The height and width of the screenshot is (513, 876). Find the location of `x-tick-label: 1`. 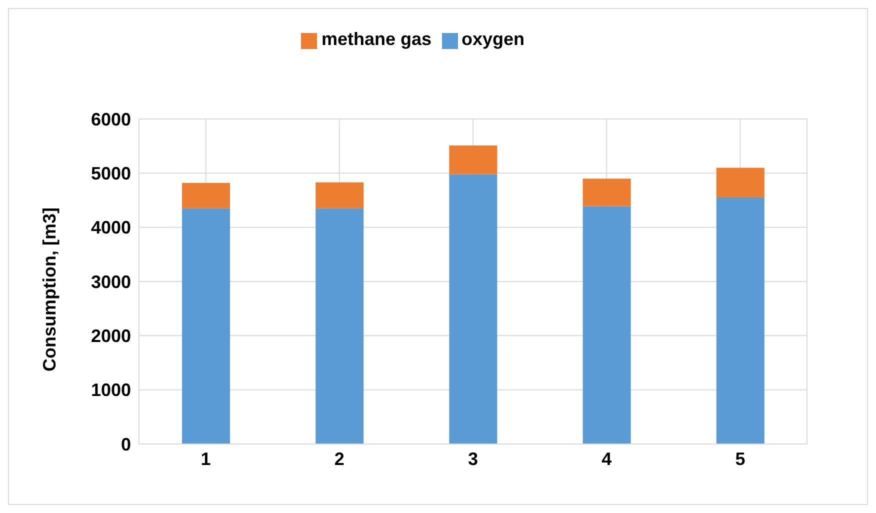

x-tick-label: 1 is located at coordinates (205, 458).